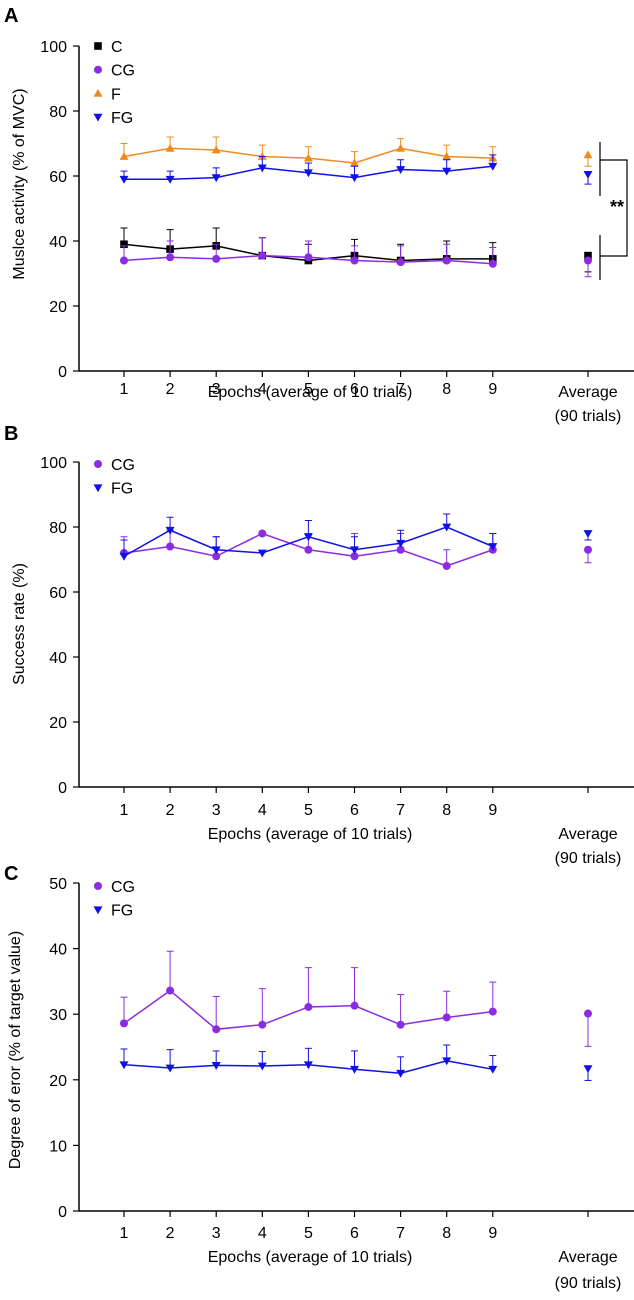 Image resolution: width=634 pixels, height=1300 pixels. I want to click on panel-c-x-tick-label: 8, so click(446, 1233).